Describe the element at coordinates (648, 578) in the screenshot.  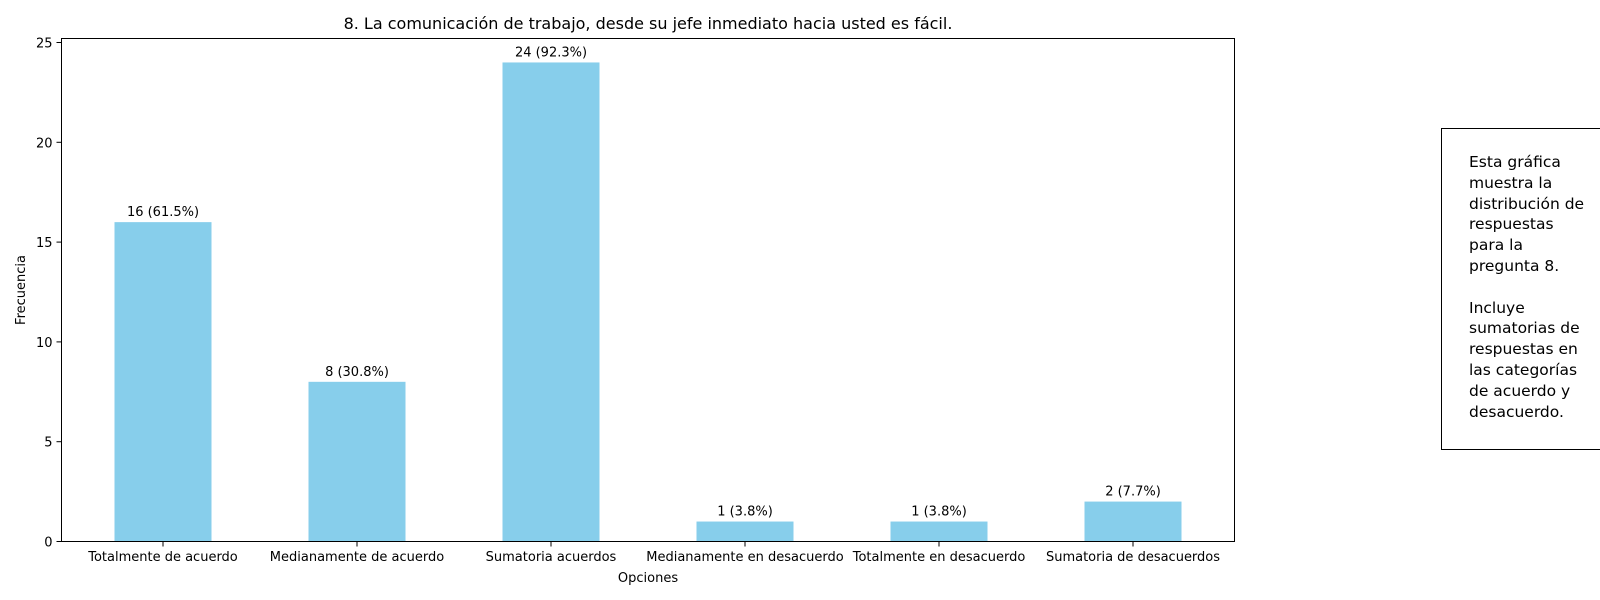
I see `x-axis-label: Opciones` at that location.